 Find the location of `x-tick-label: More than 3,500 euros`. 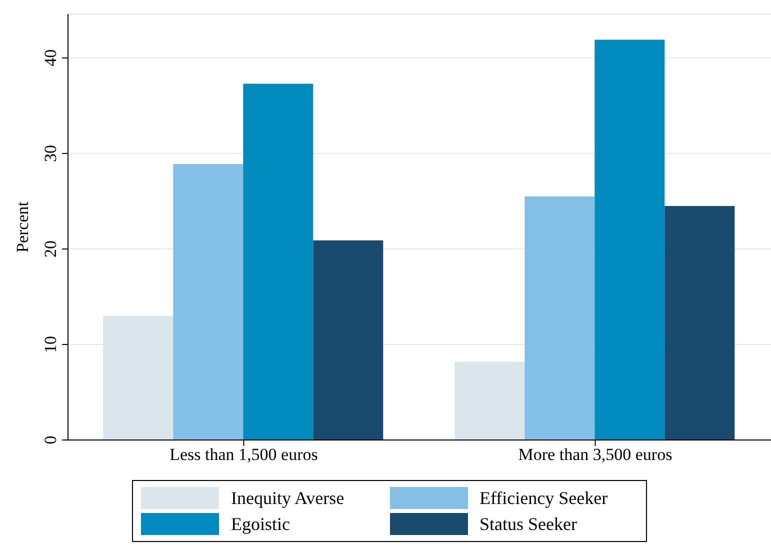

x-tick-label: More than 3,500 euros is located at coordinates (595, 454).